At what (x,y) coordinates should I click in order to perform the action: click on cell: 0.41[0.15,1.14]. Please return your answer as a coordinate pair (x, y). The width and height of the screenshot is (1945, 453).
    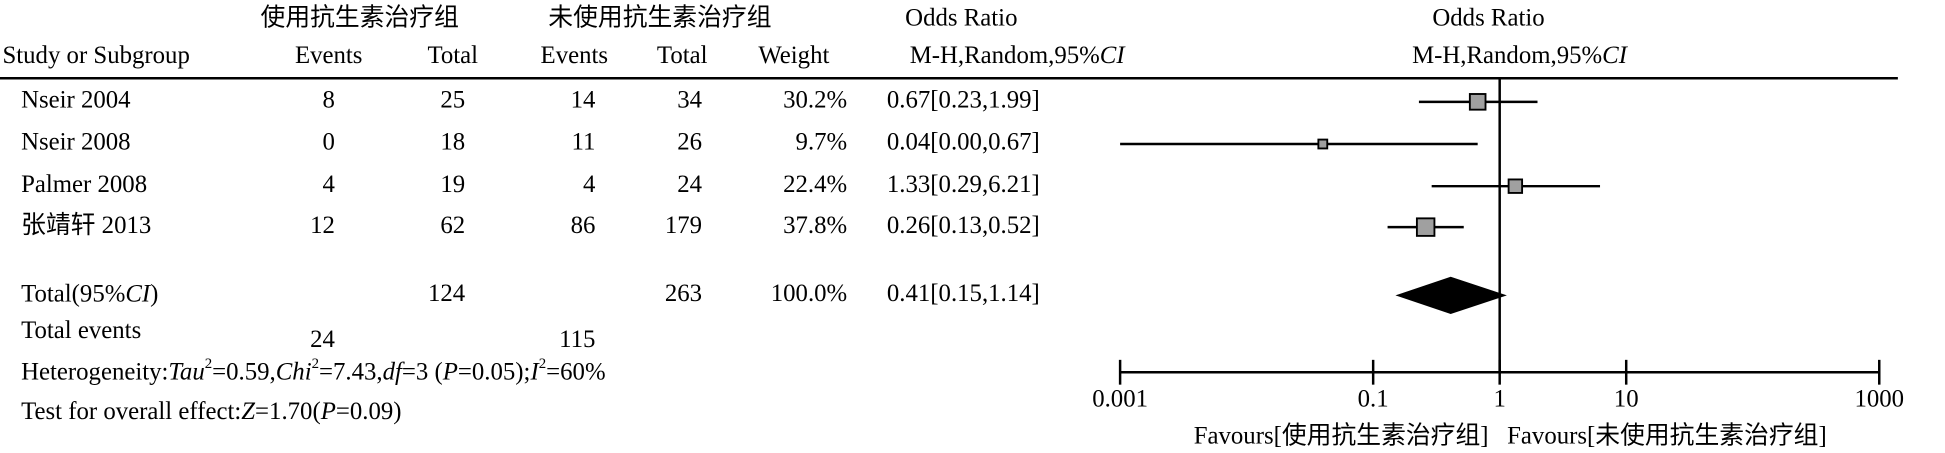
    Looking at the image, I should click on (963, 293).